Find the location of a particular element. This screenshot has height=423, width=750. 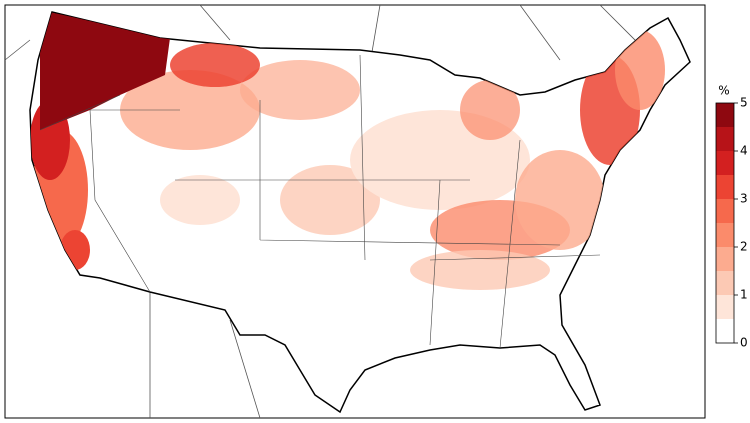

colorbar-tick-label: 4 is located at coordinates (744, 151).